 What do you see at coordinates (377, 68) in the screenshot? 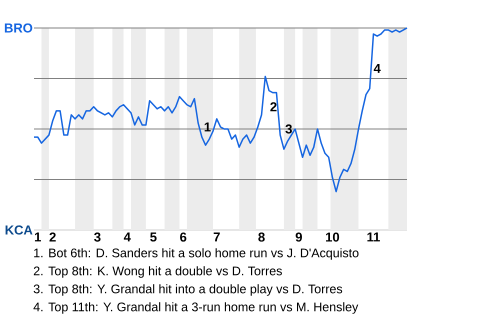
I see `annotation: 4` at bounding box center [377, 68].